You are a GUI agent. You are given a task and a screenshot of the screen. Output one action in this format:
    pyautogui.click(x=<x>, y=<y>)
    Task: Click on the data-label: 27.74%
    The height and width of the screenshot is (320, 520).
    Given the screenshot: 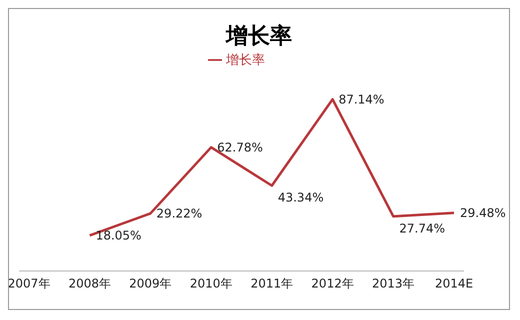 What is the action you would take?
    pyautogui.click(x=422, y=228)
    